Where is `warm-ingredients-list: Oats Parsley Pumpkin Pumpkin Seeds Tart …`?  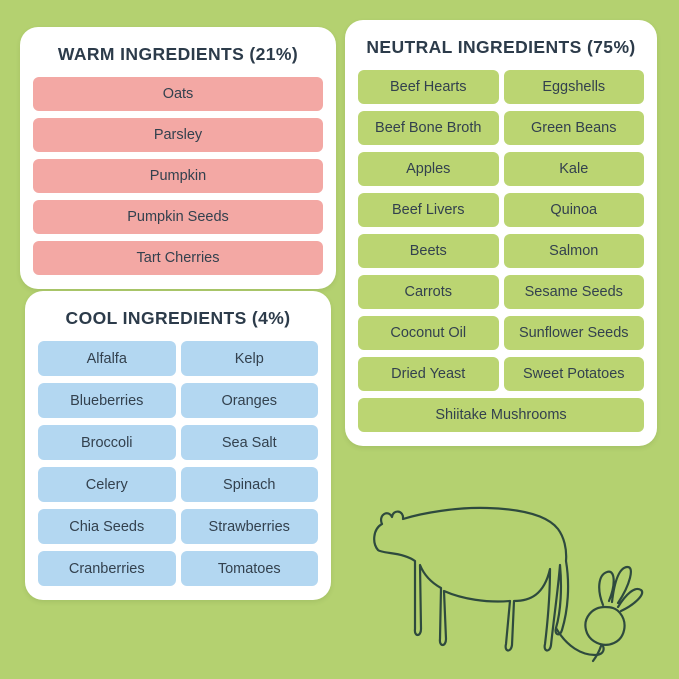
warm-ingredients-list: Oats Parsley Pumpkin Pumpkin Seeds Tart … is located at coordinates (178, 176).